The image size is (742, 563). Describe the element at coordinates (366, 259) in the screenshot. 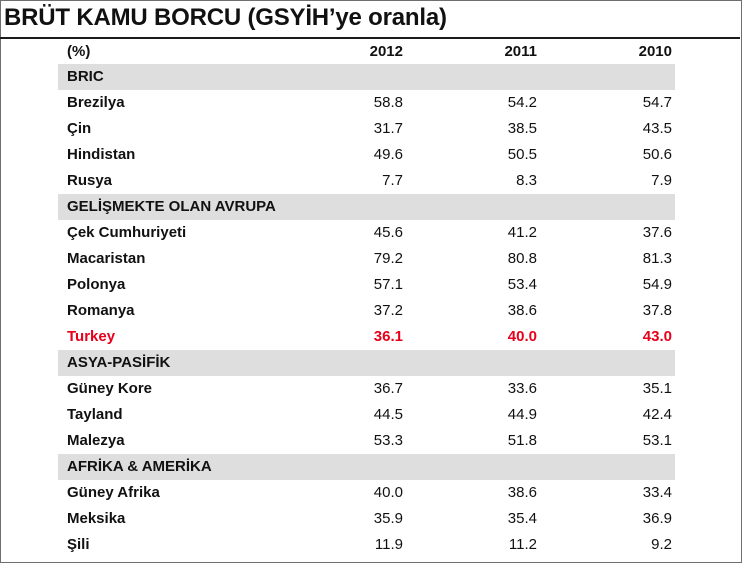

I see `table-row: Macaristan 79.2 80.8 81.3` at that location.